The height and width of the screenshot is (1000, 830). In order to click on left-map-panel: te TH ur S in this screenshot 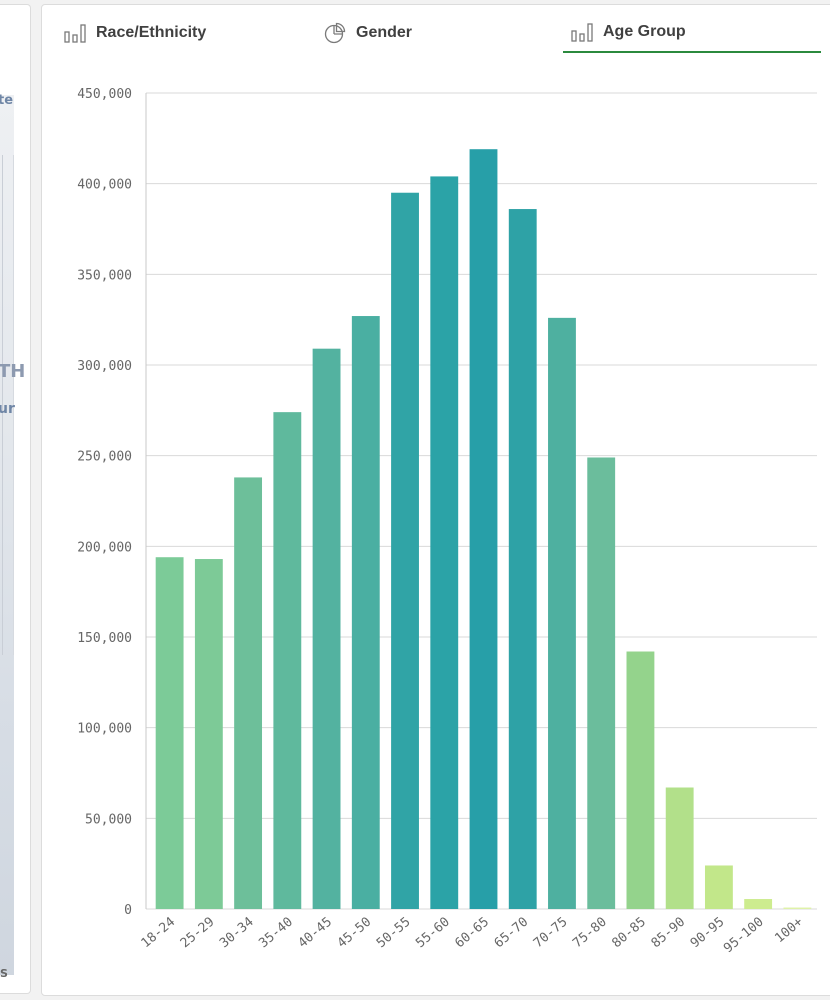, I will do `click(15, 499)`.